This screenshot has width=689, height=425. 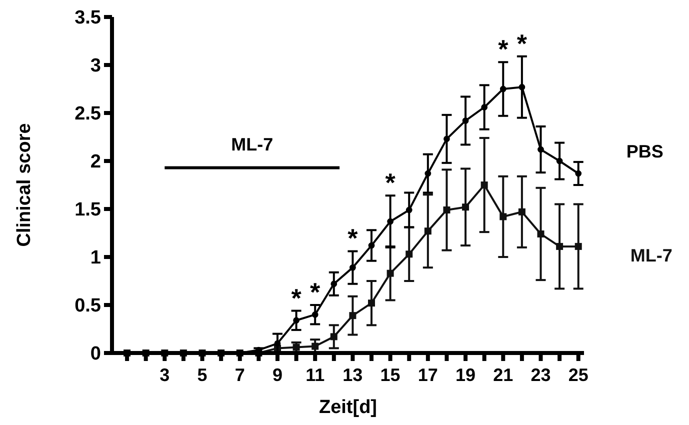 What do you see at coordinates (645, 151) in the screenshot?
I see `text: PBS` at bounding box center [645, 151].